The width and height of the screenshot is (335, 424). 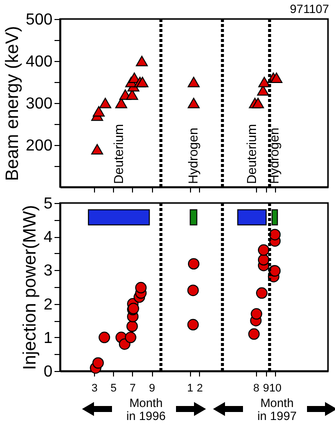 I want to click on y-tick-label: 5, so click(x=48, y=204).